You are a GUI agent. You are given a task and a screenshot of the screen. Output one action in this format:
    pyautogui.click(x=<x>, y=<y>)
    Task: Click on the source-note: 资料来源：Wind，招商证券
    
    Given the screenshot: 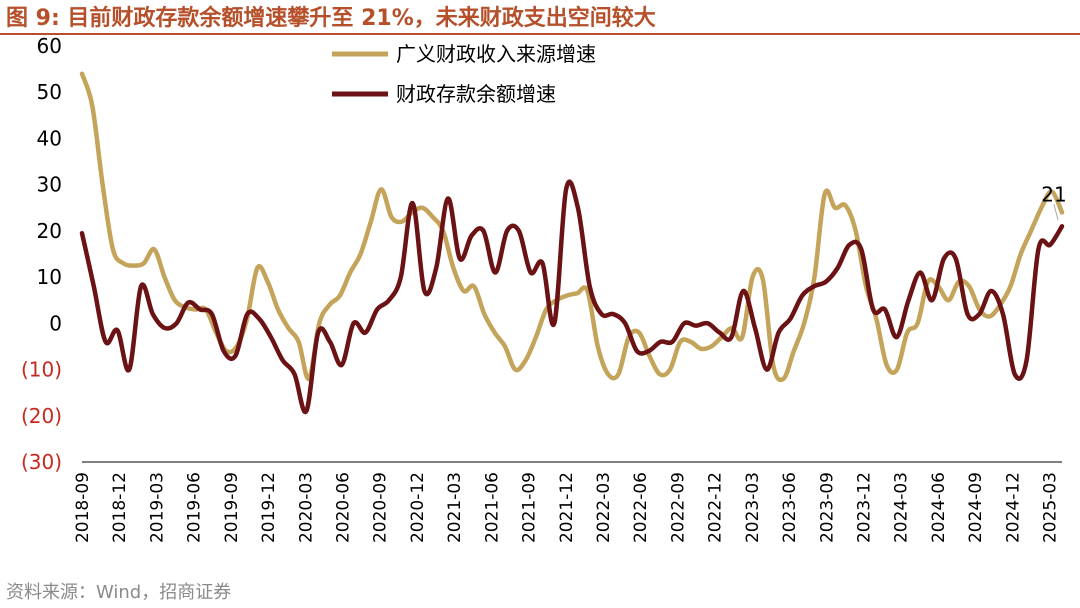 What is the action you would take?
    pyautogui.click(x=119, y=592)
    